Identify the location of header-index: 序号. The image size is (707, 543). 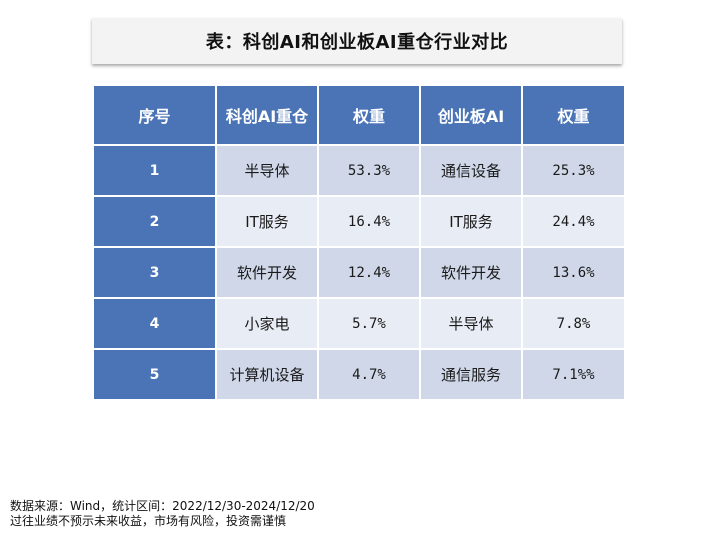
(155, 116).